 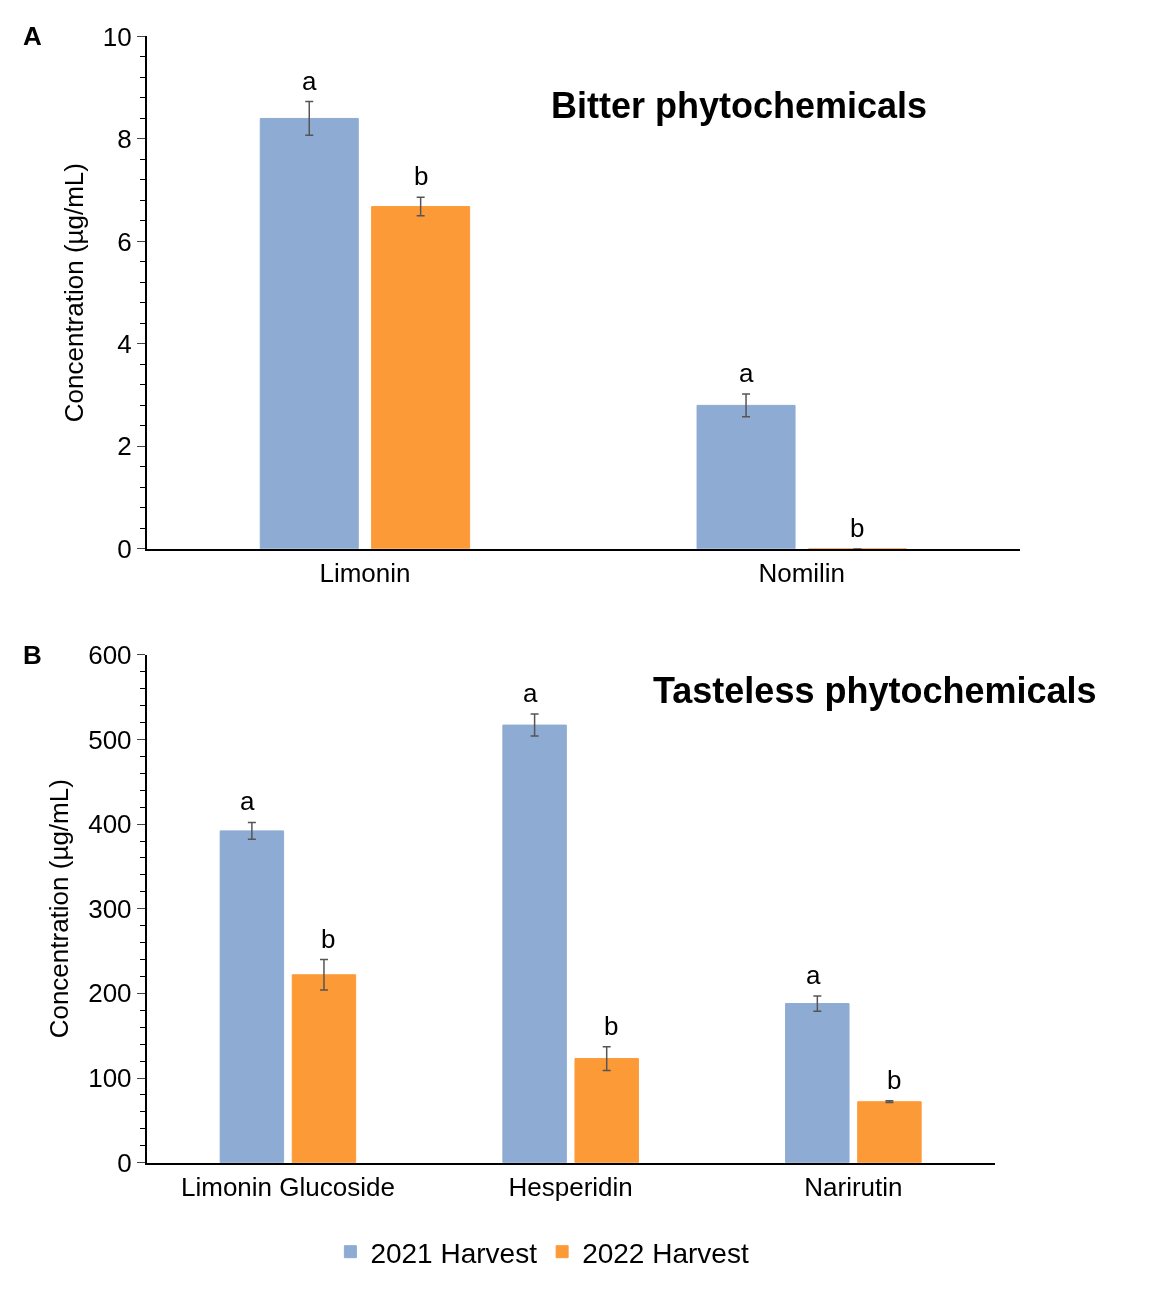 What do you see at coordinates (570, 1186) in the screenshot?
I see `x-tick-label: Hesperidin` at bounding box center [570, 1186].